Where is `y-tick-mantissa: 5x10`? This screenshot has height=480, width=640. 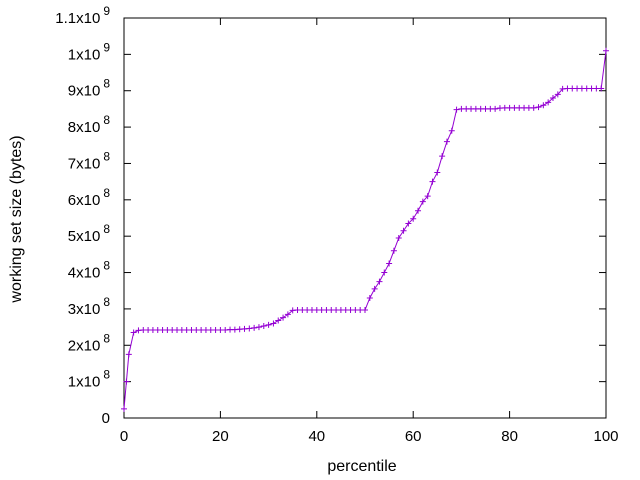 y-tick-mantissa: 5x10 is located at coordinates (84, 236).